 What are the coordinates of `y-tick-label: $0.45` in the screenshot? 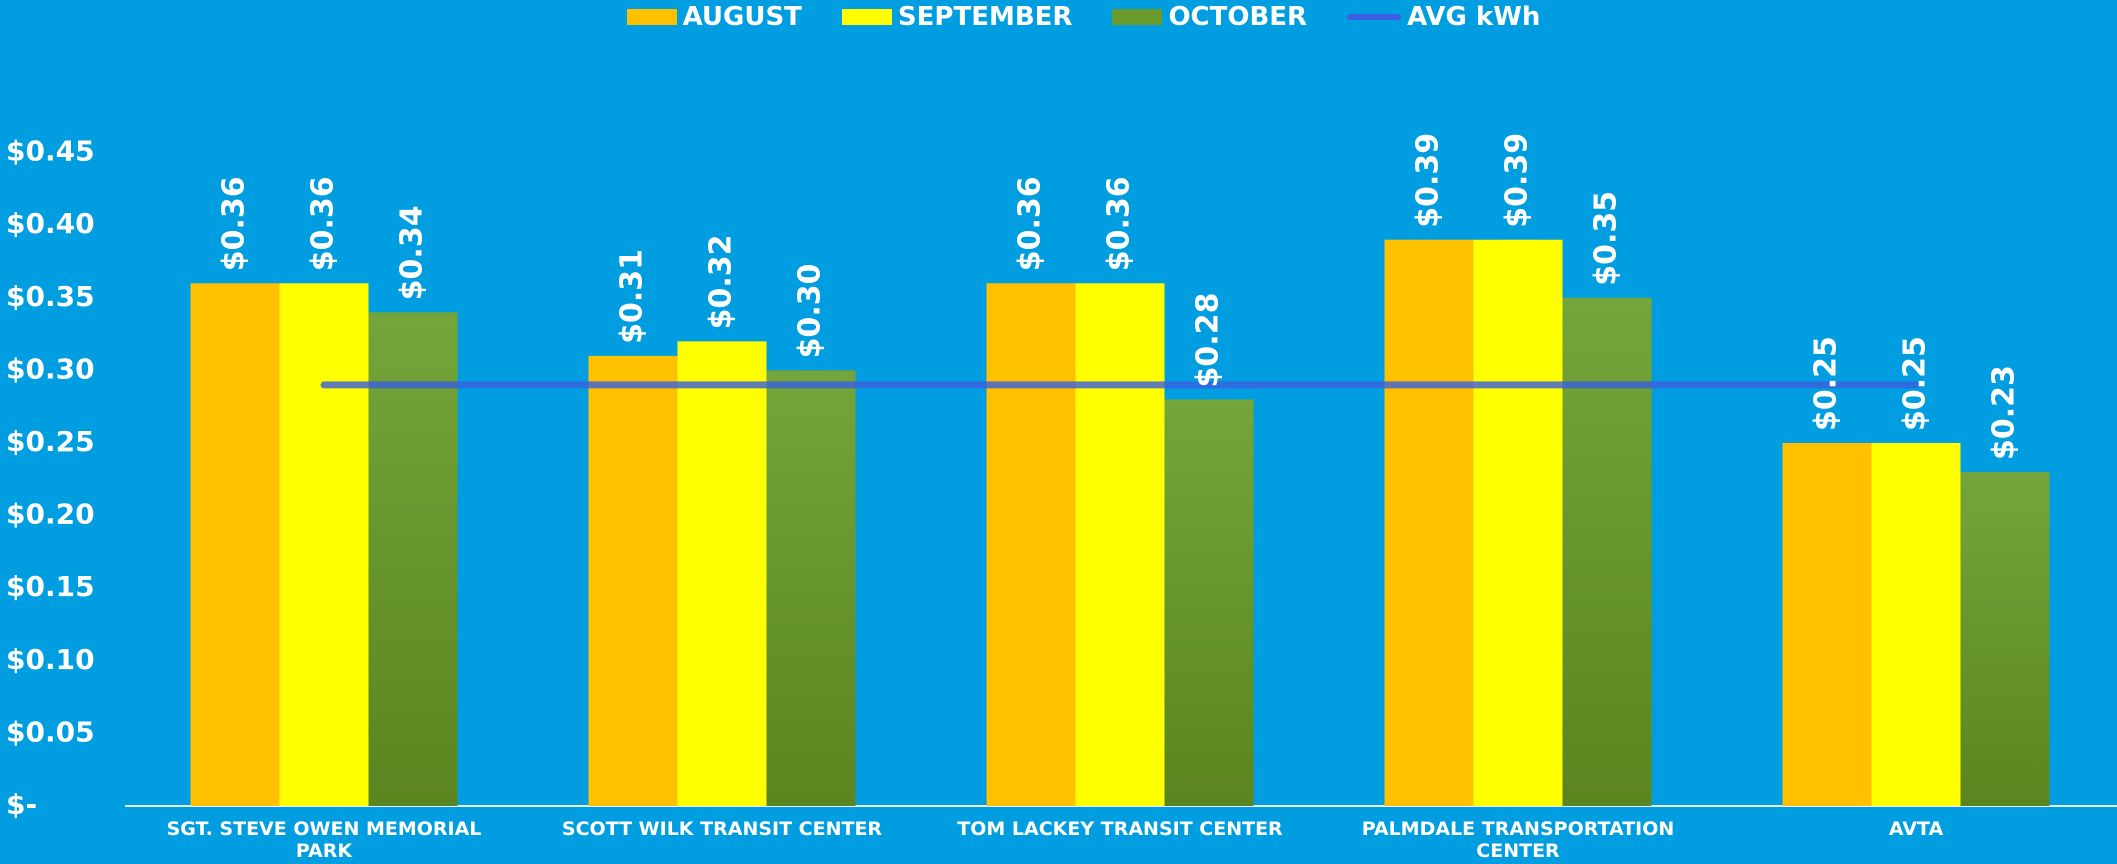 It's located at (50, 151).